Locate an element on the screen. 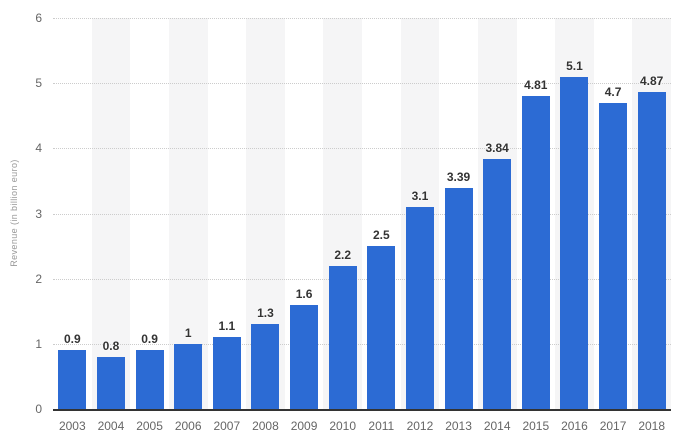 This screenshot has height=445, width=690. bar-2005 is located at coordinates (149, 379).